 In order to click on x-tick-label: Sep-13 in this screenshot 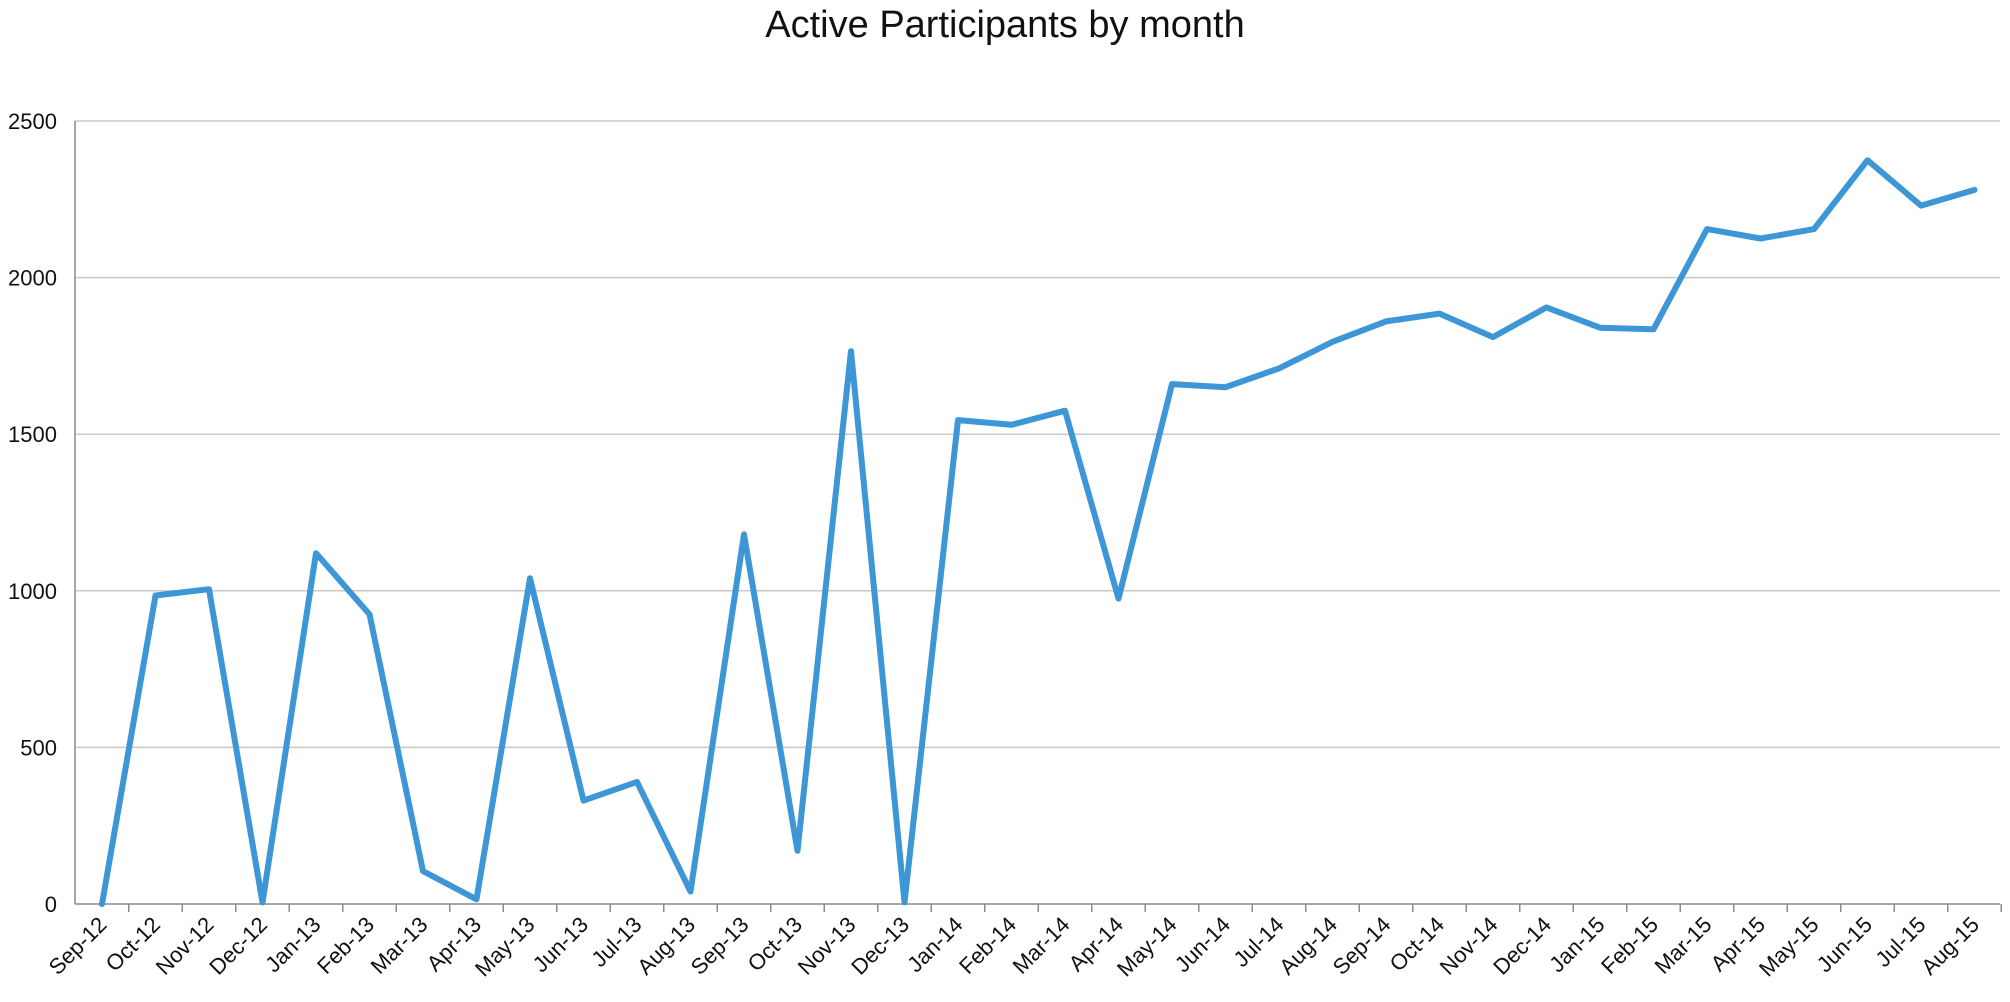, I will do `click(720, 946)`.